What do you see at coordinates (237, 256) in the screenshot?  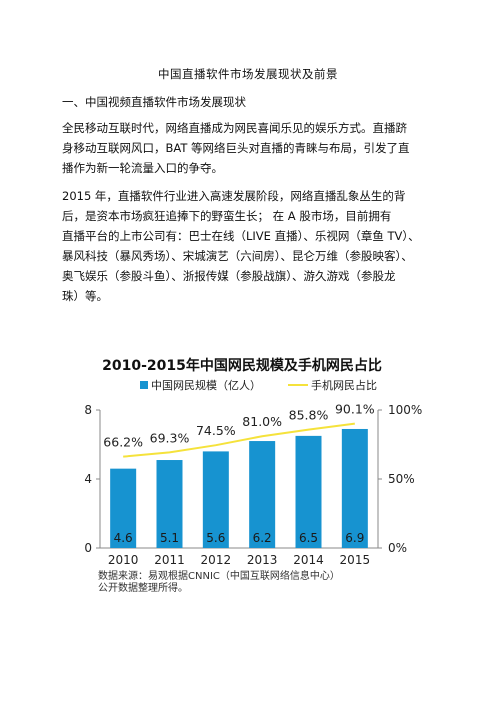 I see `paragraph-line: 暴风科技（暴风秀场）、宋城演艺（六间房）、昆仑万维（参股映客）、` at bounding box center [237, 256].